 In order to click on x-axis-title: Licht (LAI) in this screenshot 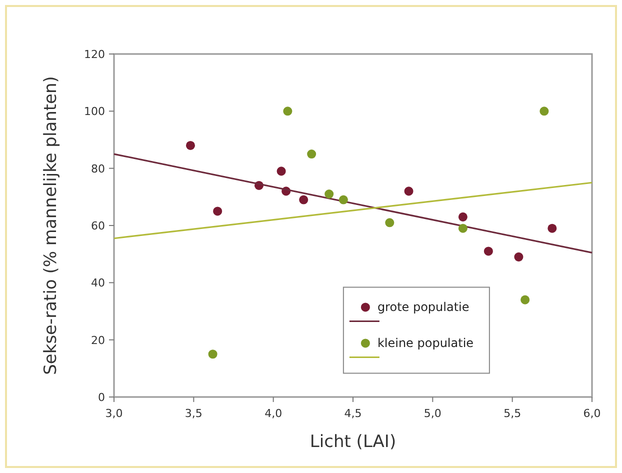, I will do `click(353, 442)`.